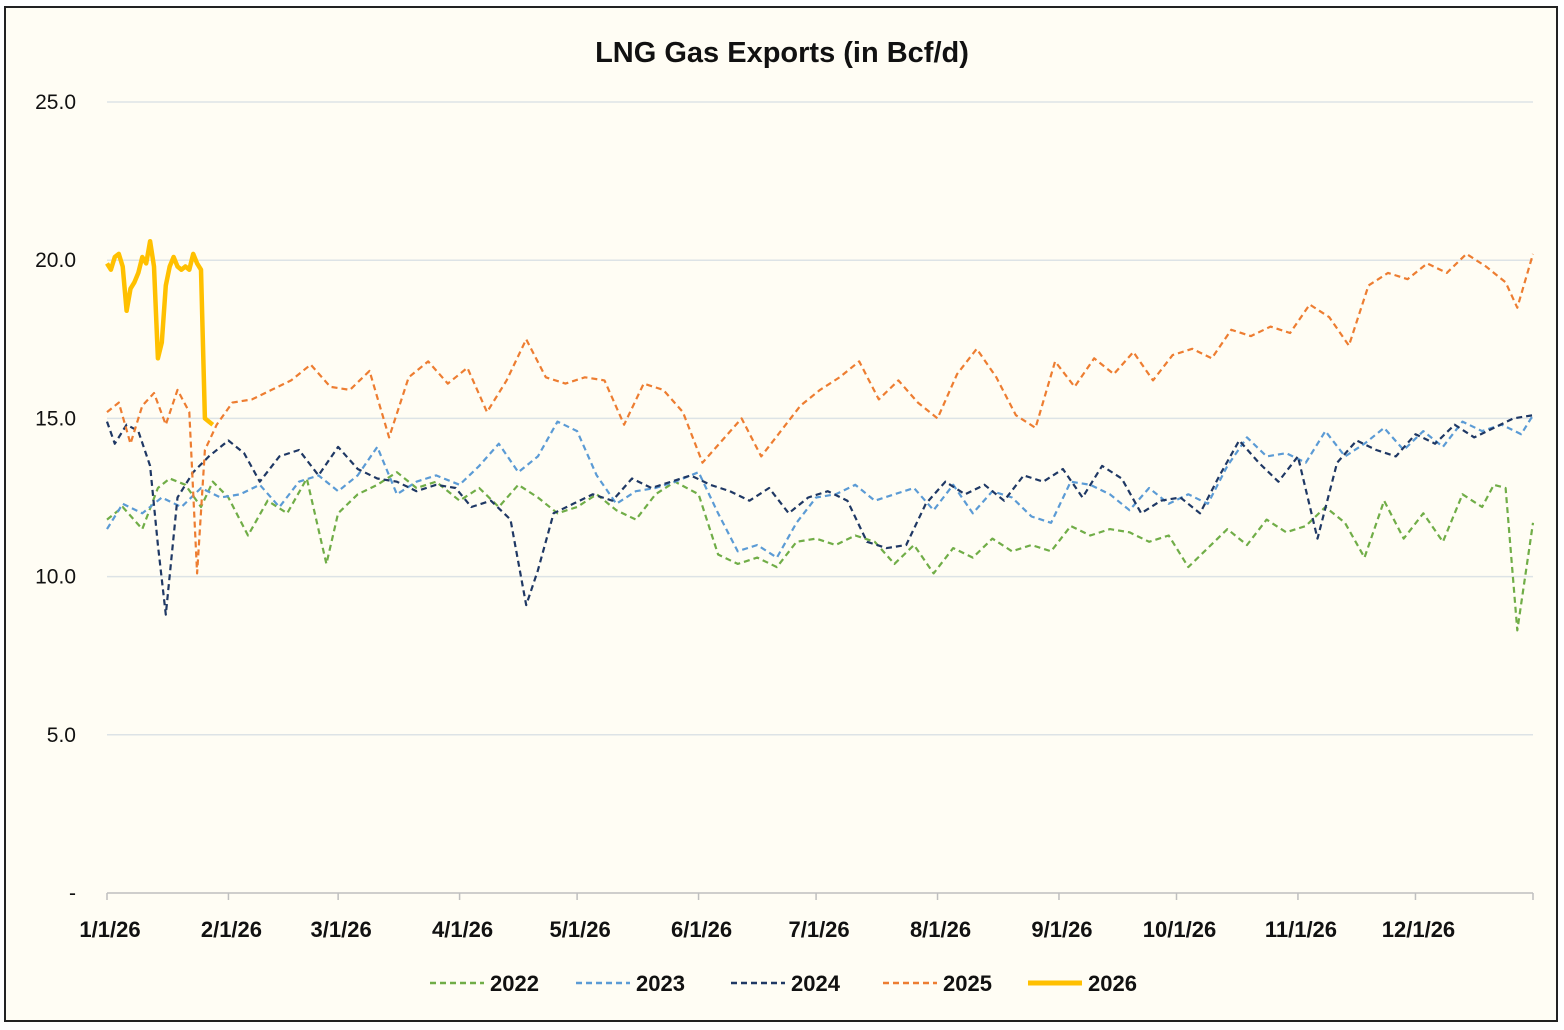 The height and width of the screenshot is (1030, 1564). Describe the element at coordinates (660, 983) in the screenshot. I see `legend-label-2023: 2023` at that location.